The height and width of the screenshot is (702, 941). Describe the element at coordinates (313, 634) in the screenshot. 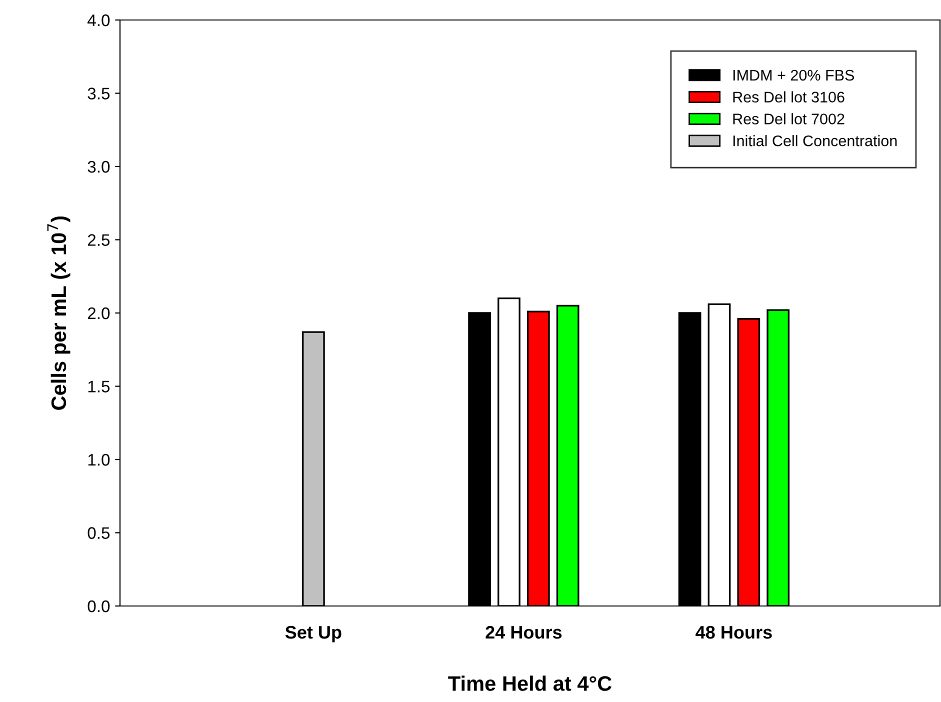

I see `x-tick-label: Set Up` at that location.